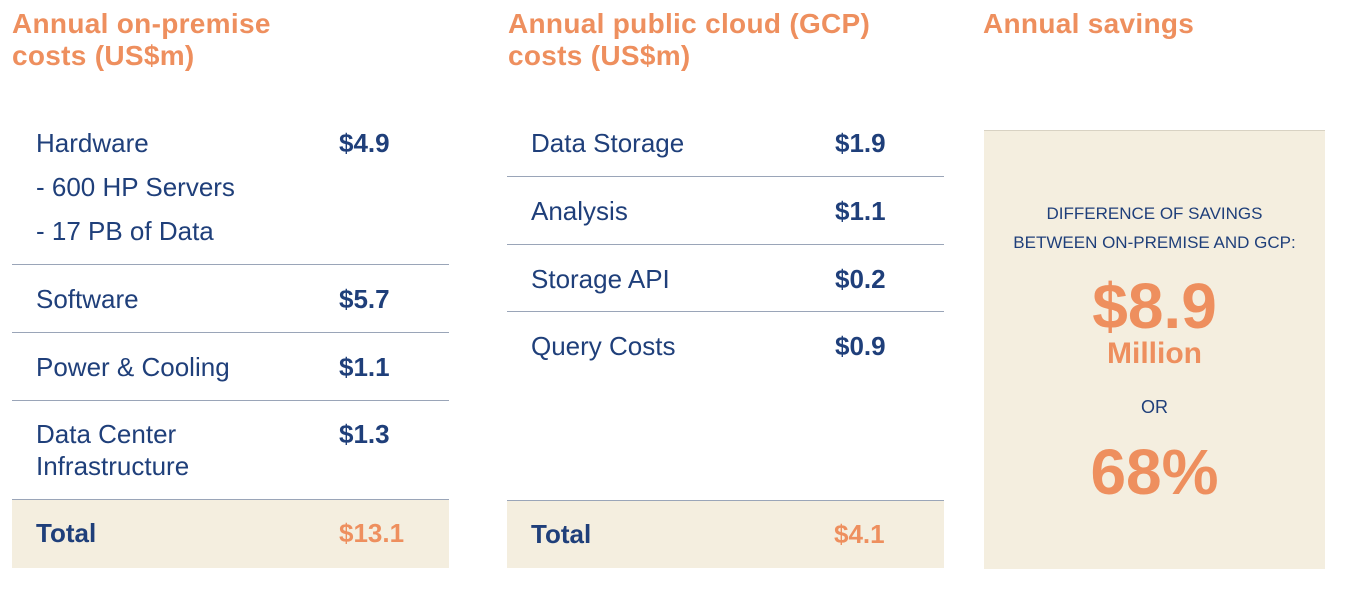 The width and height of the screenshot is (1346, 592). Describe the element at coordinates (608, 143) in the screenshot. I see `data-storage-label: Data Storage` at that location.